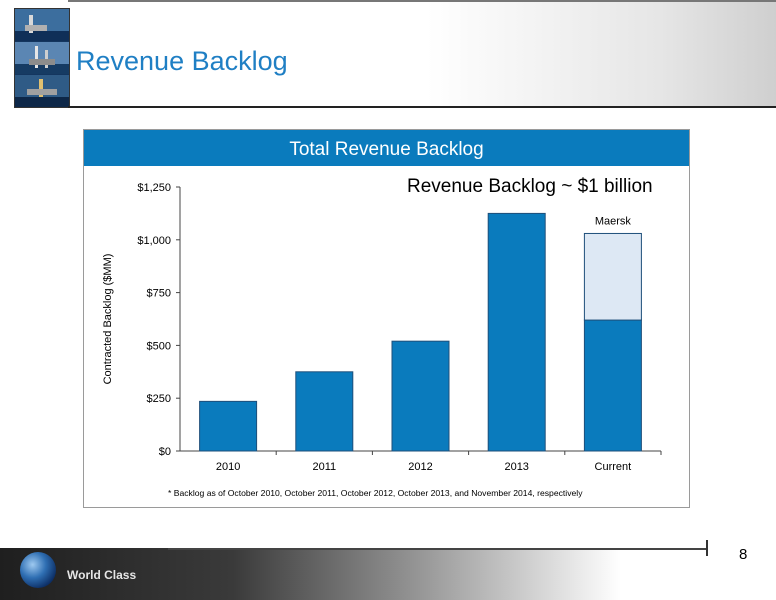 The image size is (776, 600). What do you see at coordinates (707, 548) in the screenshot?
I see `footer-tick` at bounding box center [707, 548].